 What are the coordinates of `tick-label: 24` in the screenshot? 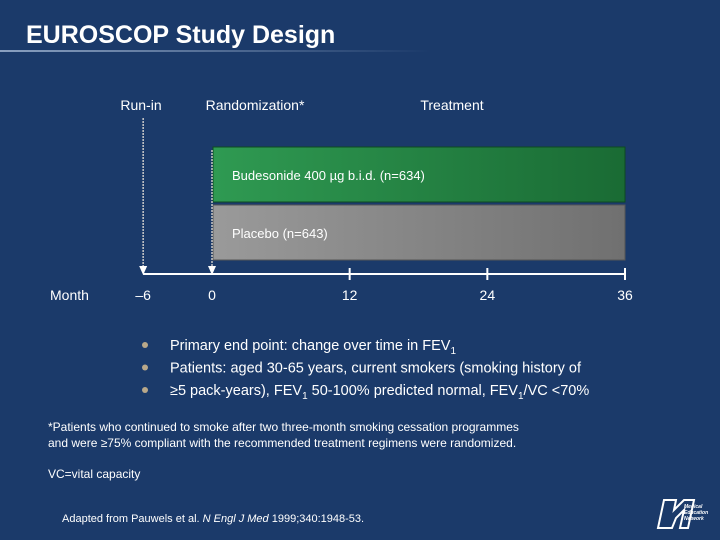 It's located at (488, 295).